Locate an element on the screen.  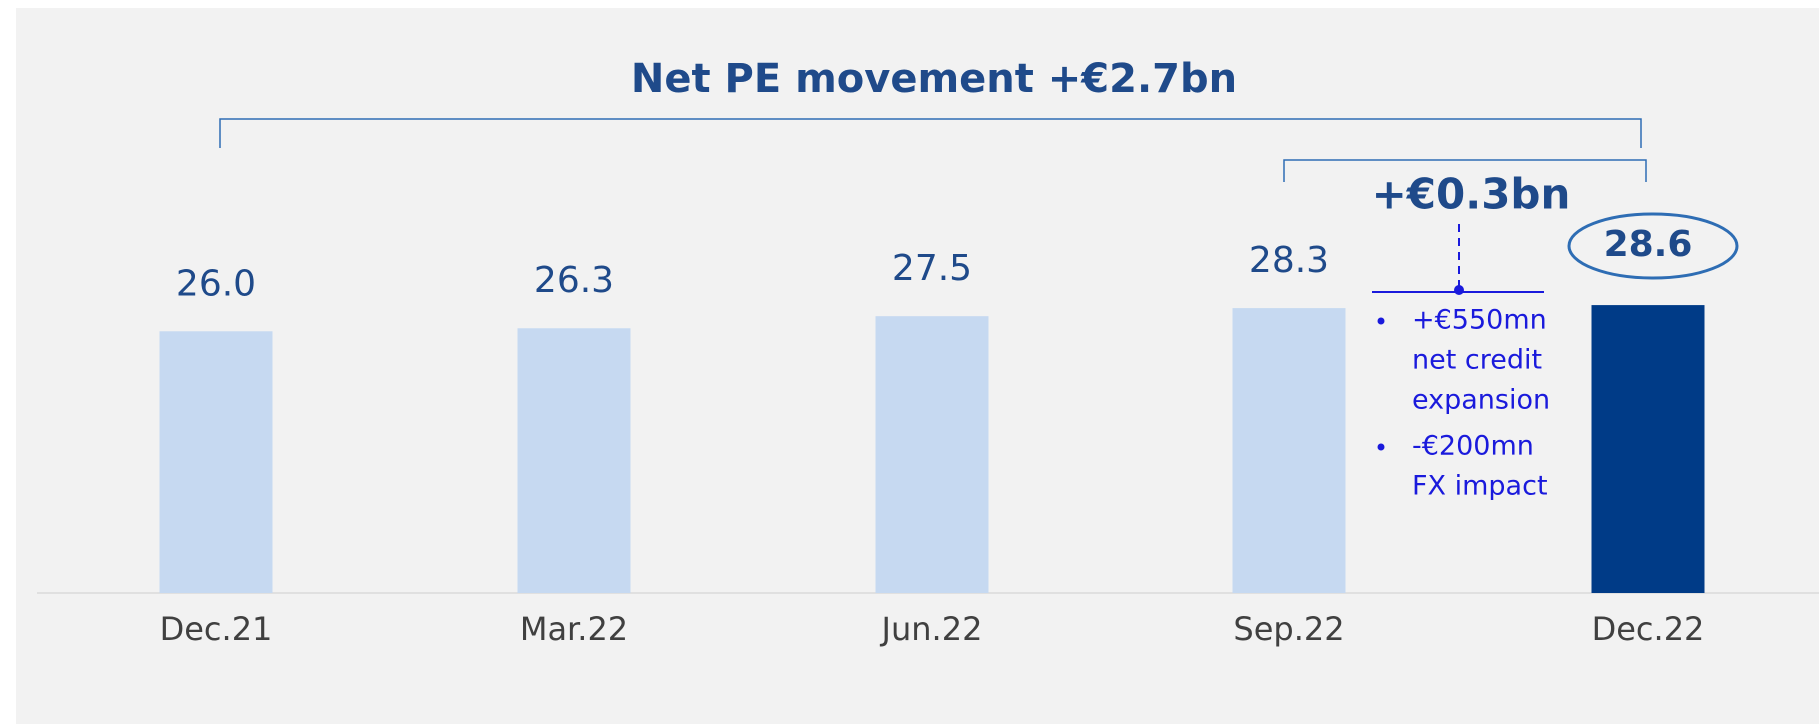
bullet-text: -€200mn is located at coordinates (1473, 446).